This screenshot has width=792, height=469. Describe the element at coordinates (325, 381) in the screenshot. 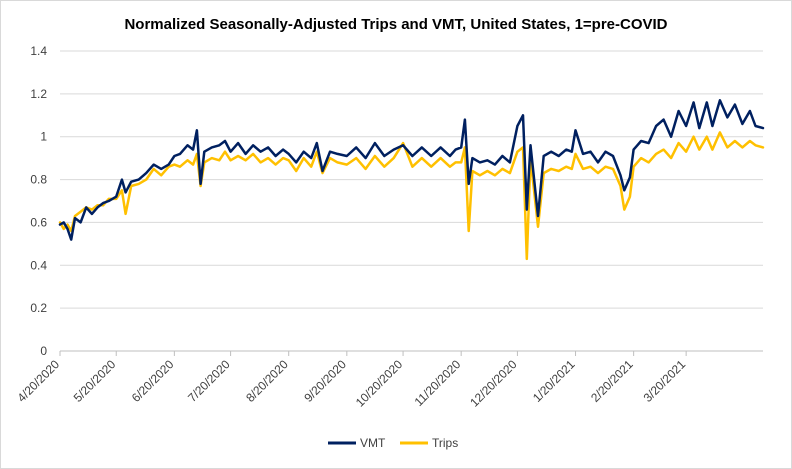

I see `x-tick-label: 9/20/2020` at that location.